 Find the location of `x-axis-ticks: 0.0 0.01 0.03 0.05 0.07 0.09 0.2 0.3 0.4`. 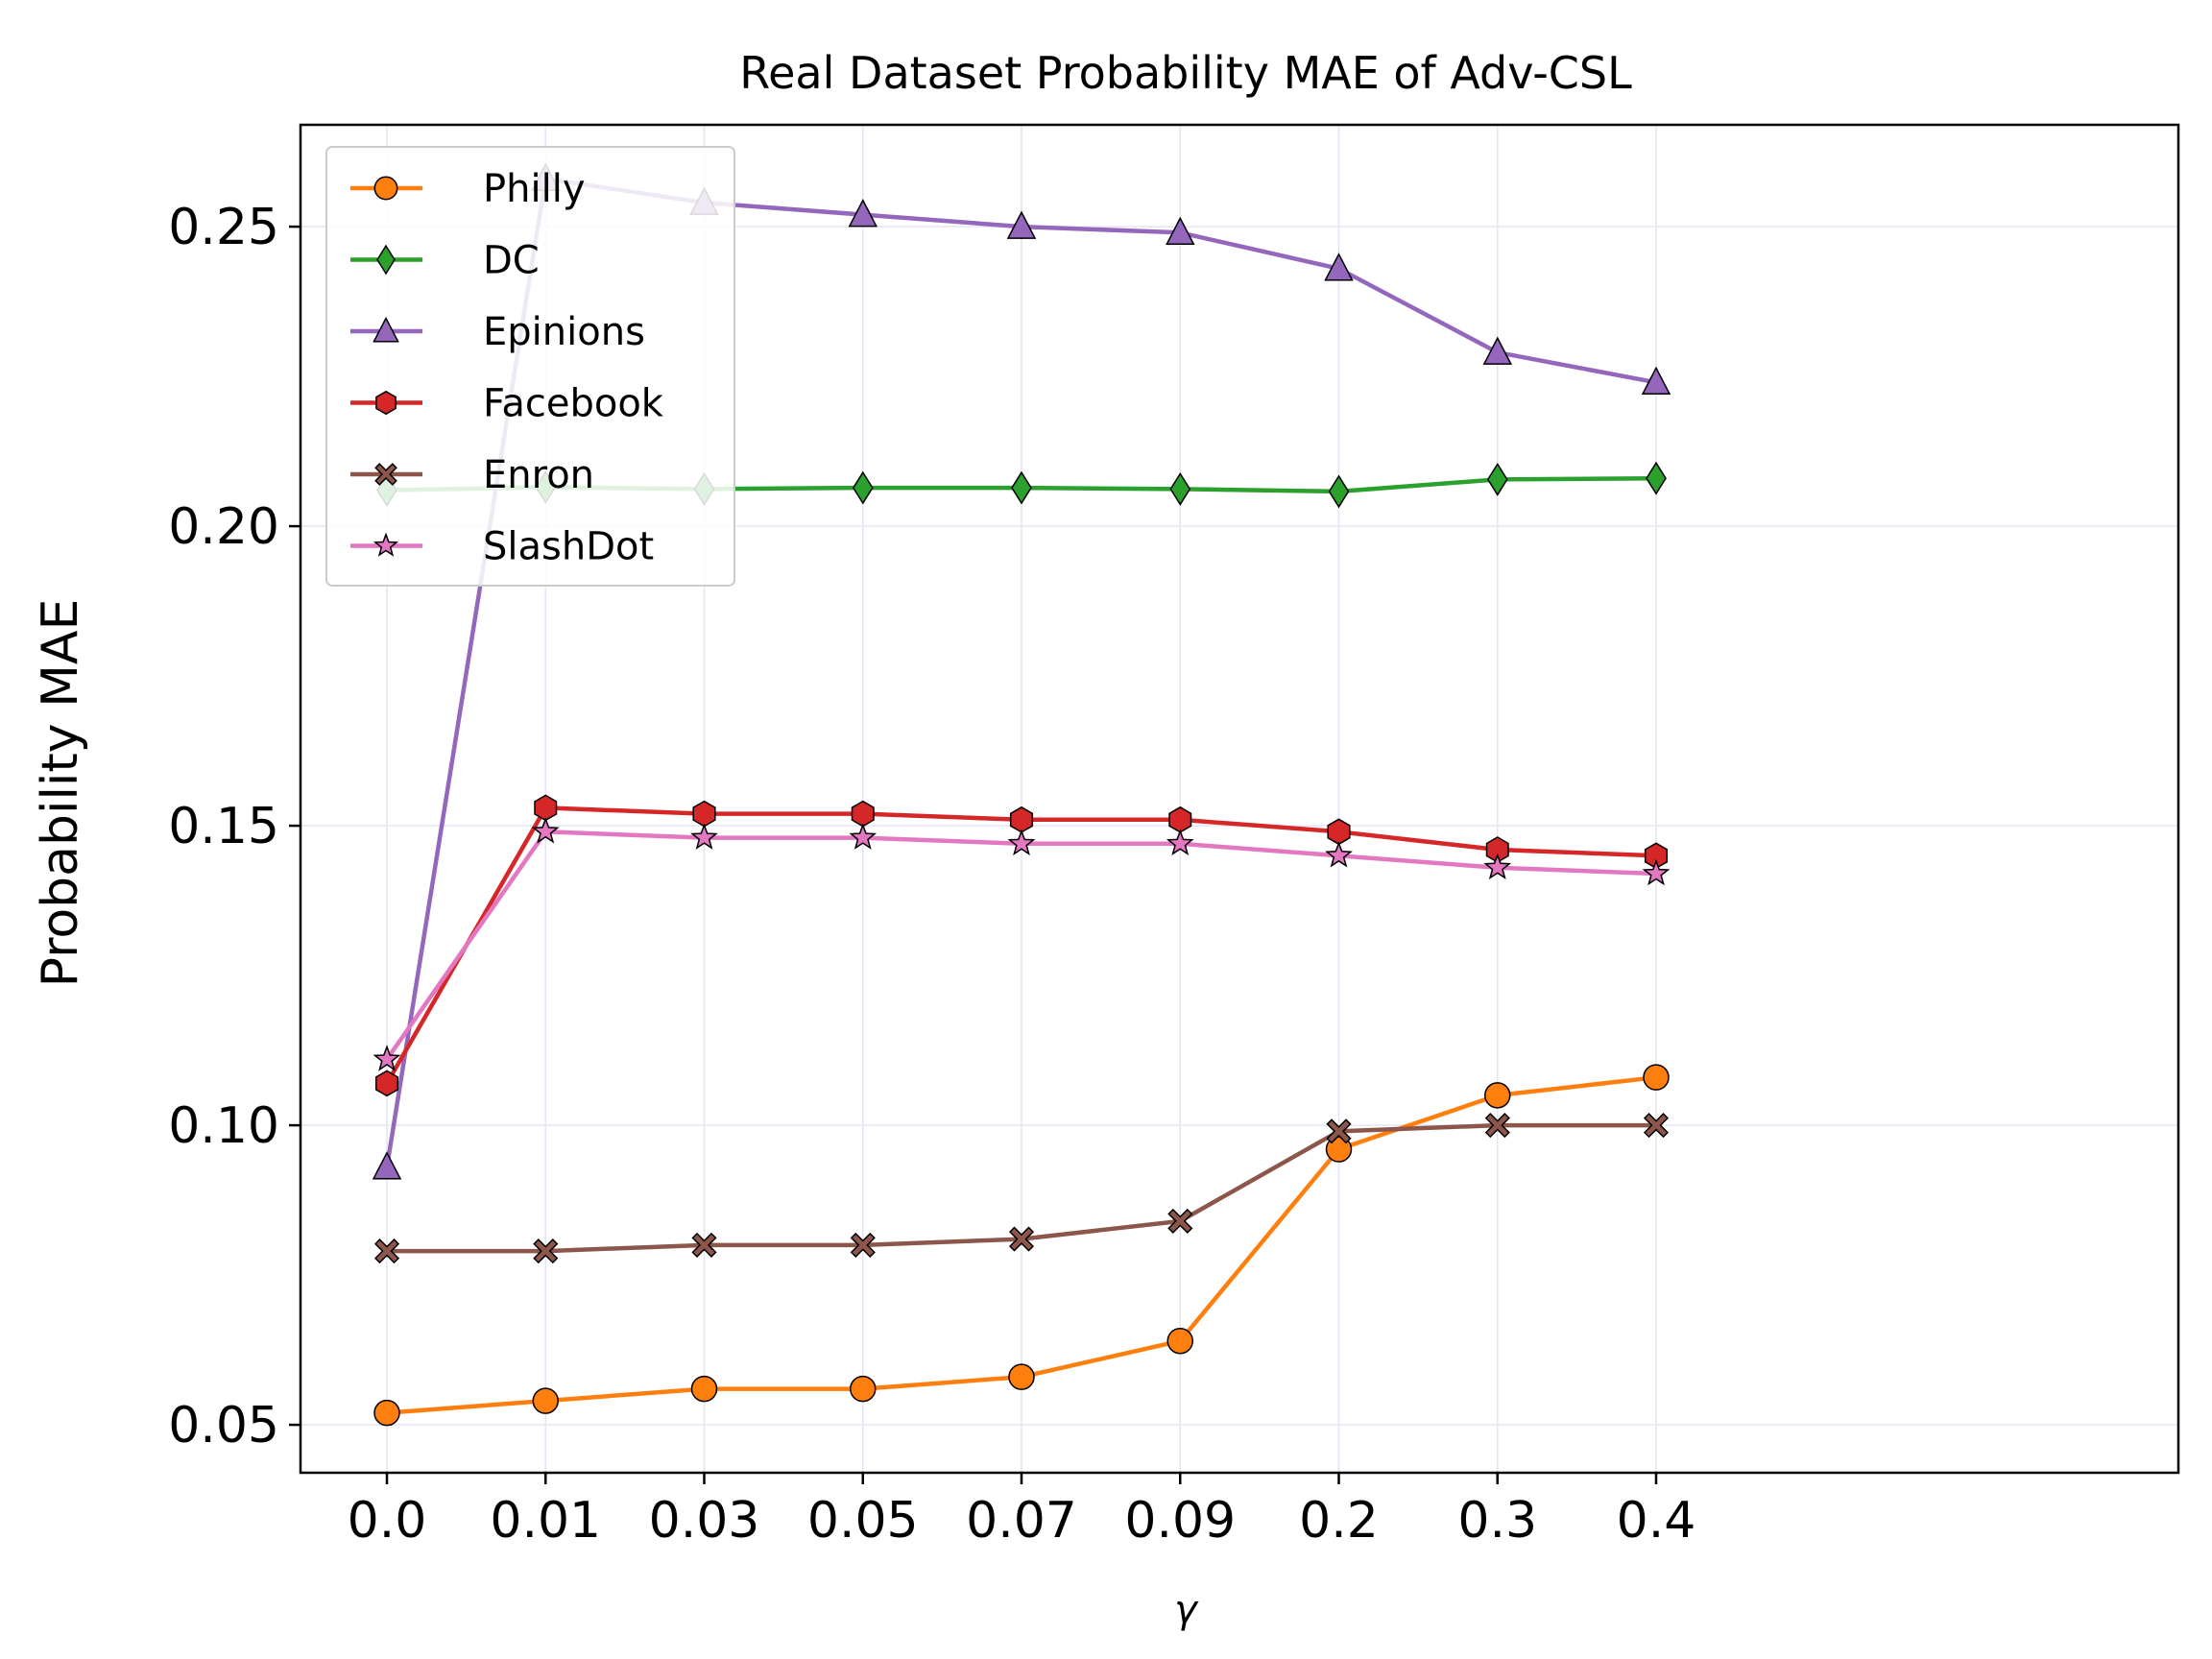

x-axis-ticks: 0.0 0.01 0.03 0.05 0.07 0.09 0.2 0.3 0.4 is located at coordinates (1022, 1511).